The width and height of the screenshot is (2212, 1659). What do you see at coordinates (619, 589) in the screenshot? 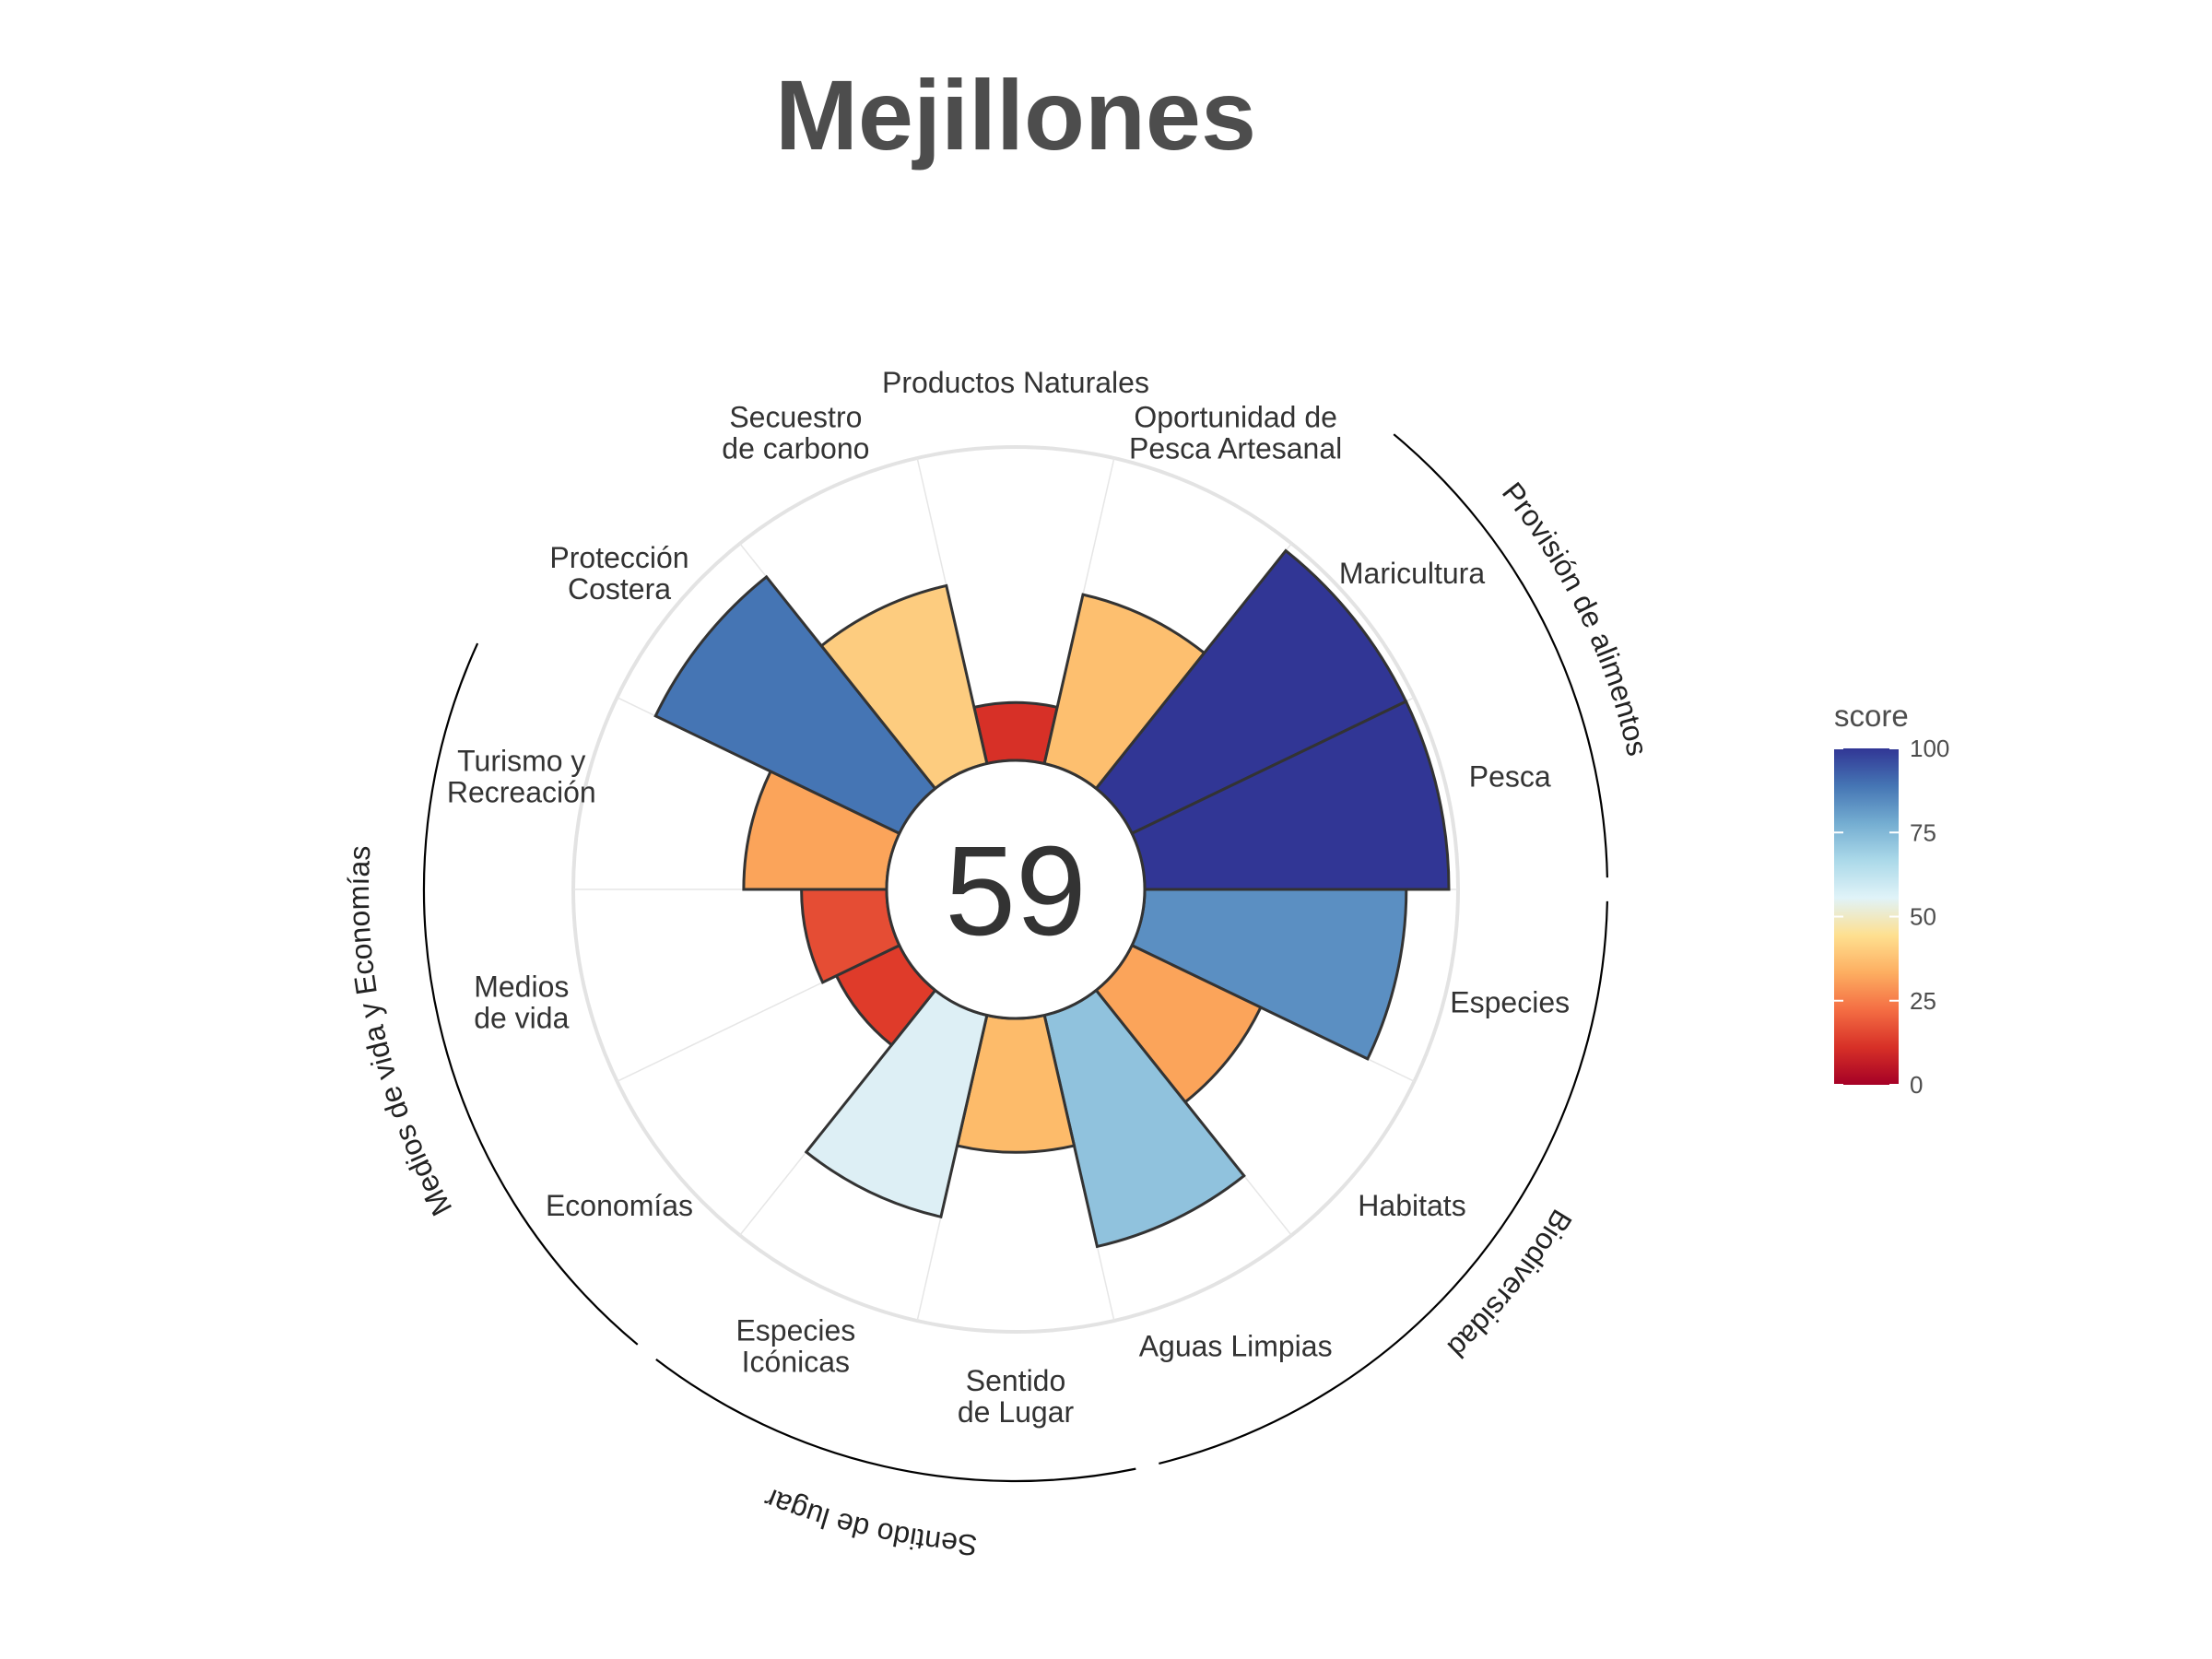
I see `category-label-line: Costera` at bounding box center [619, 589].